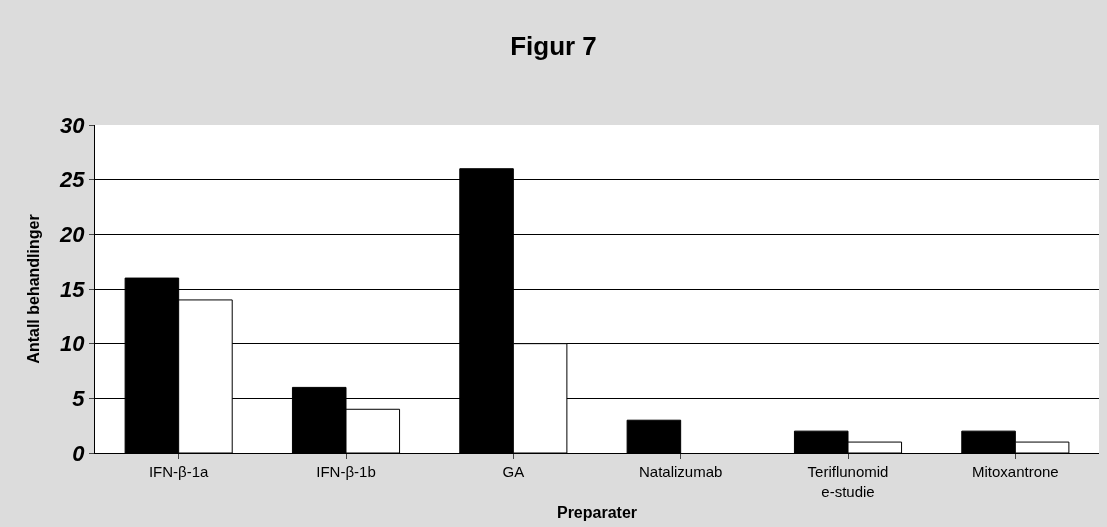 The width and height of the screenshot is (1107, 527). What do you see at coordinates (680, 471) in the screenshot?
I see `x-tick-label: Natalizumab` at bounding box center [680, 471].